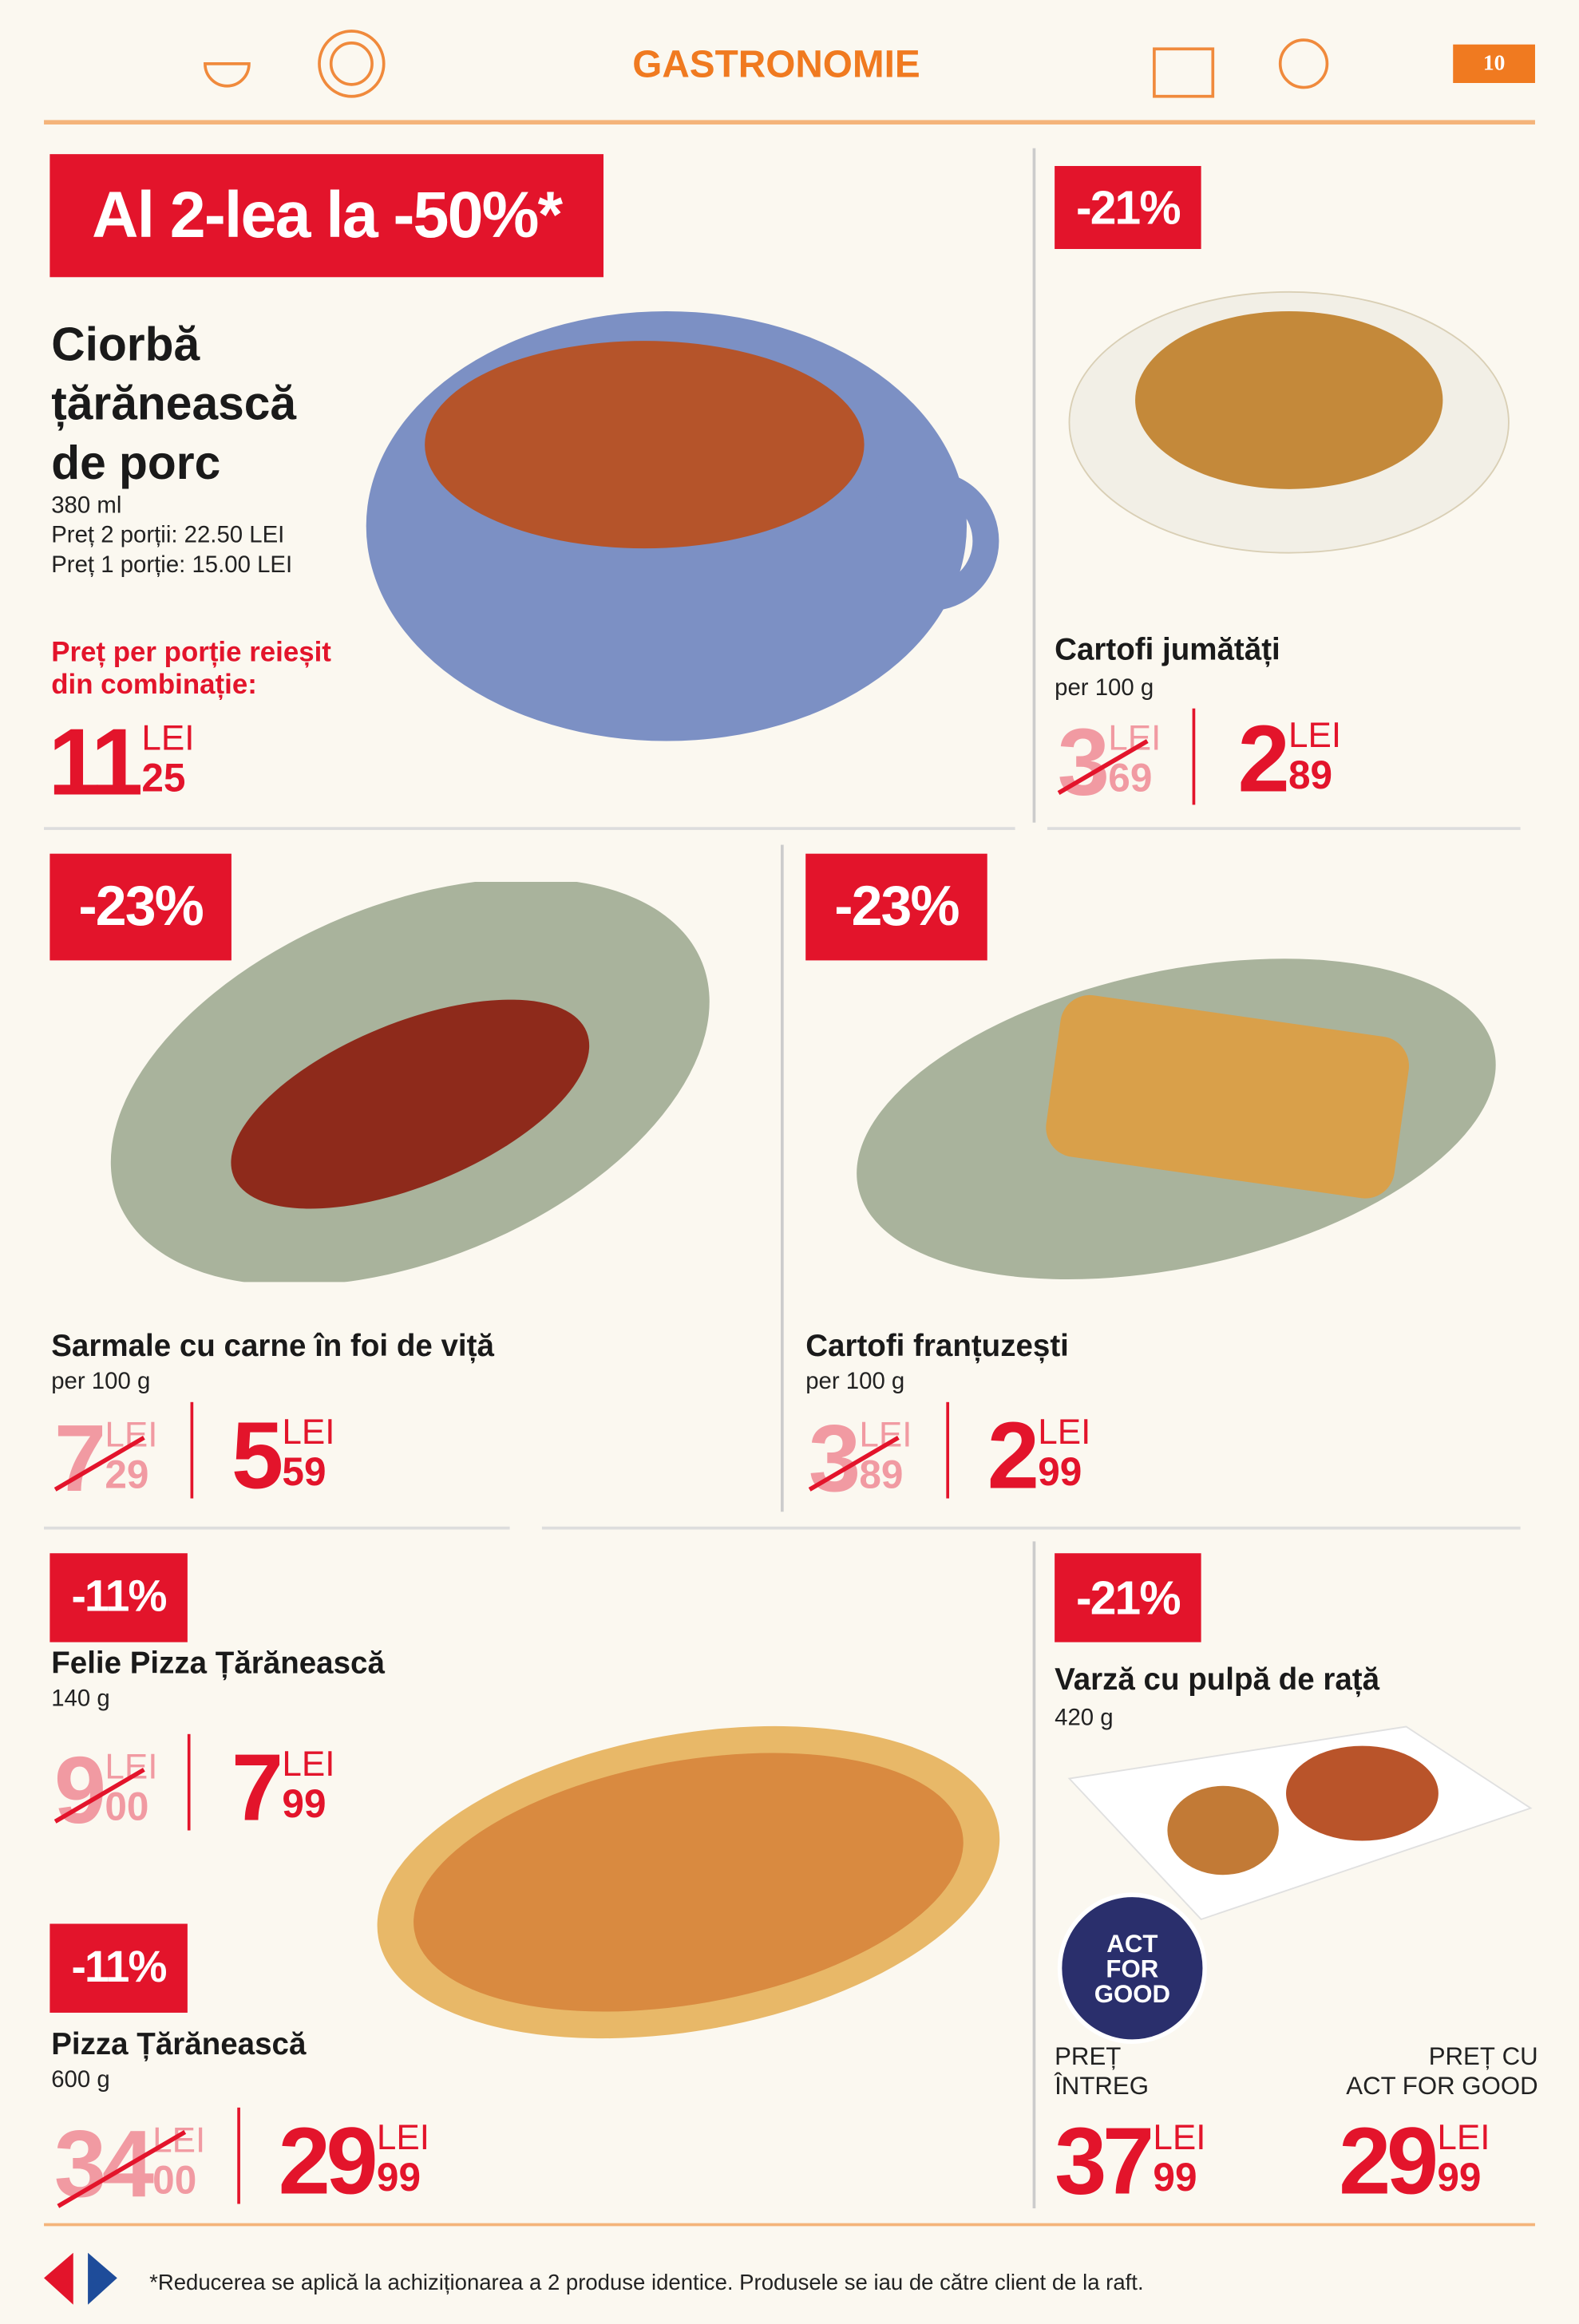 This screenshot has height=2324, width=1579. I want to click on detail: Preț 1 porție: 15.00 LEI, so click(172, 566).